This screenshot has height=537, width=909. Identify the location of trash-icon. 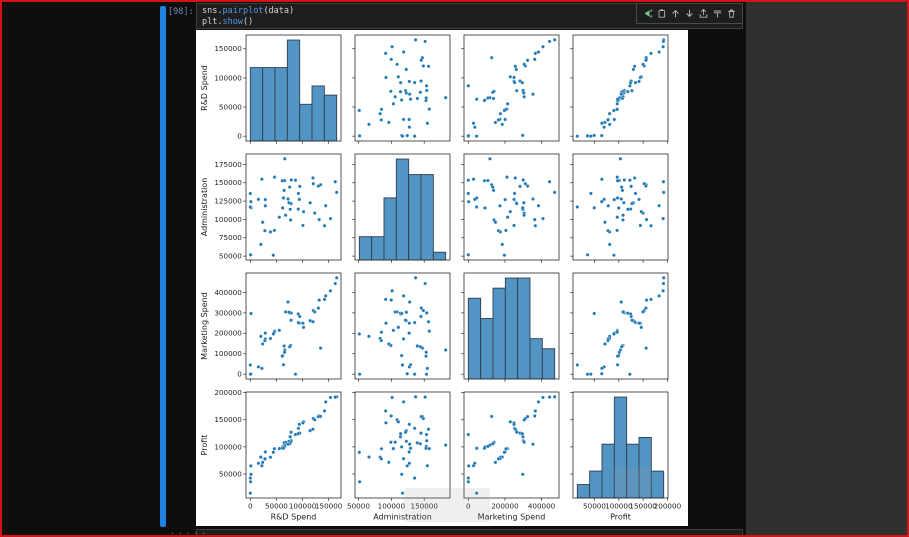
(732, 13).